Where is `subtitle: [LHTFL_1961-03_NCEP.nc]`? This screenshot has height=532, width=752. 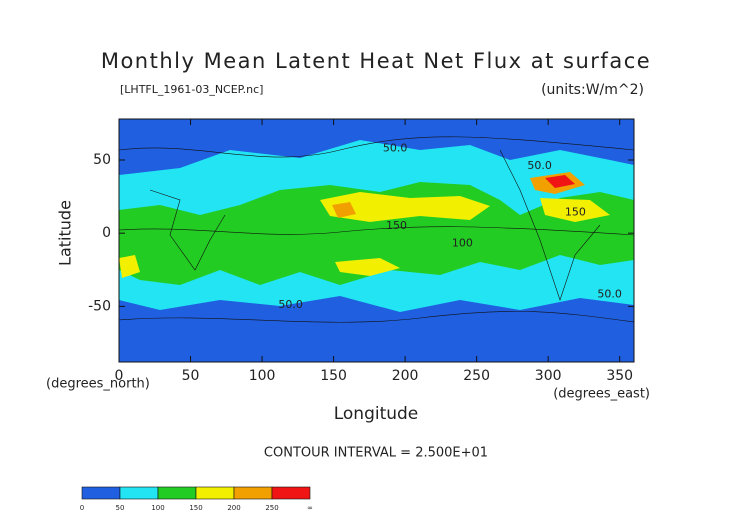 subtitle: [LHTFL_1961-03_NCEP.nc] is located at coordinates (191, 89).